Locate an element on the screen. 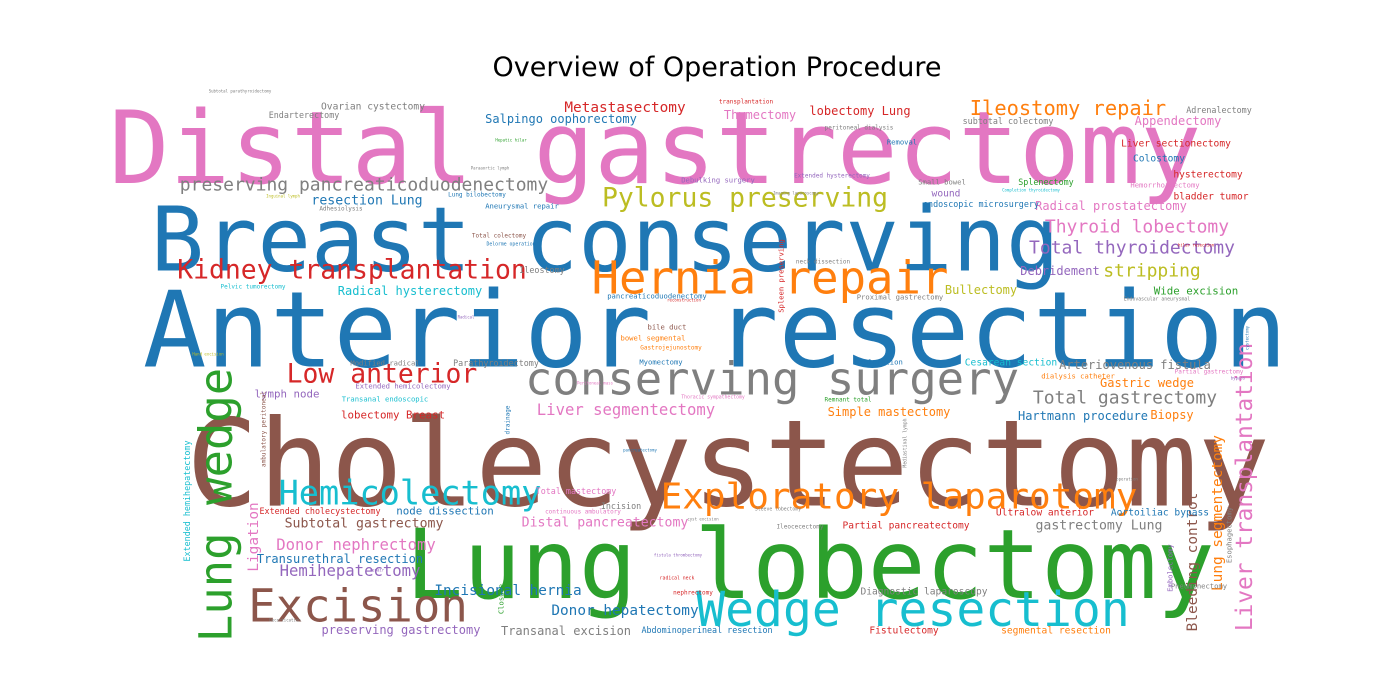  word-biopsy: Biopsy is located at coordinates (1171, 415).